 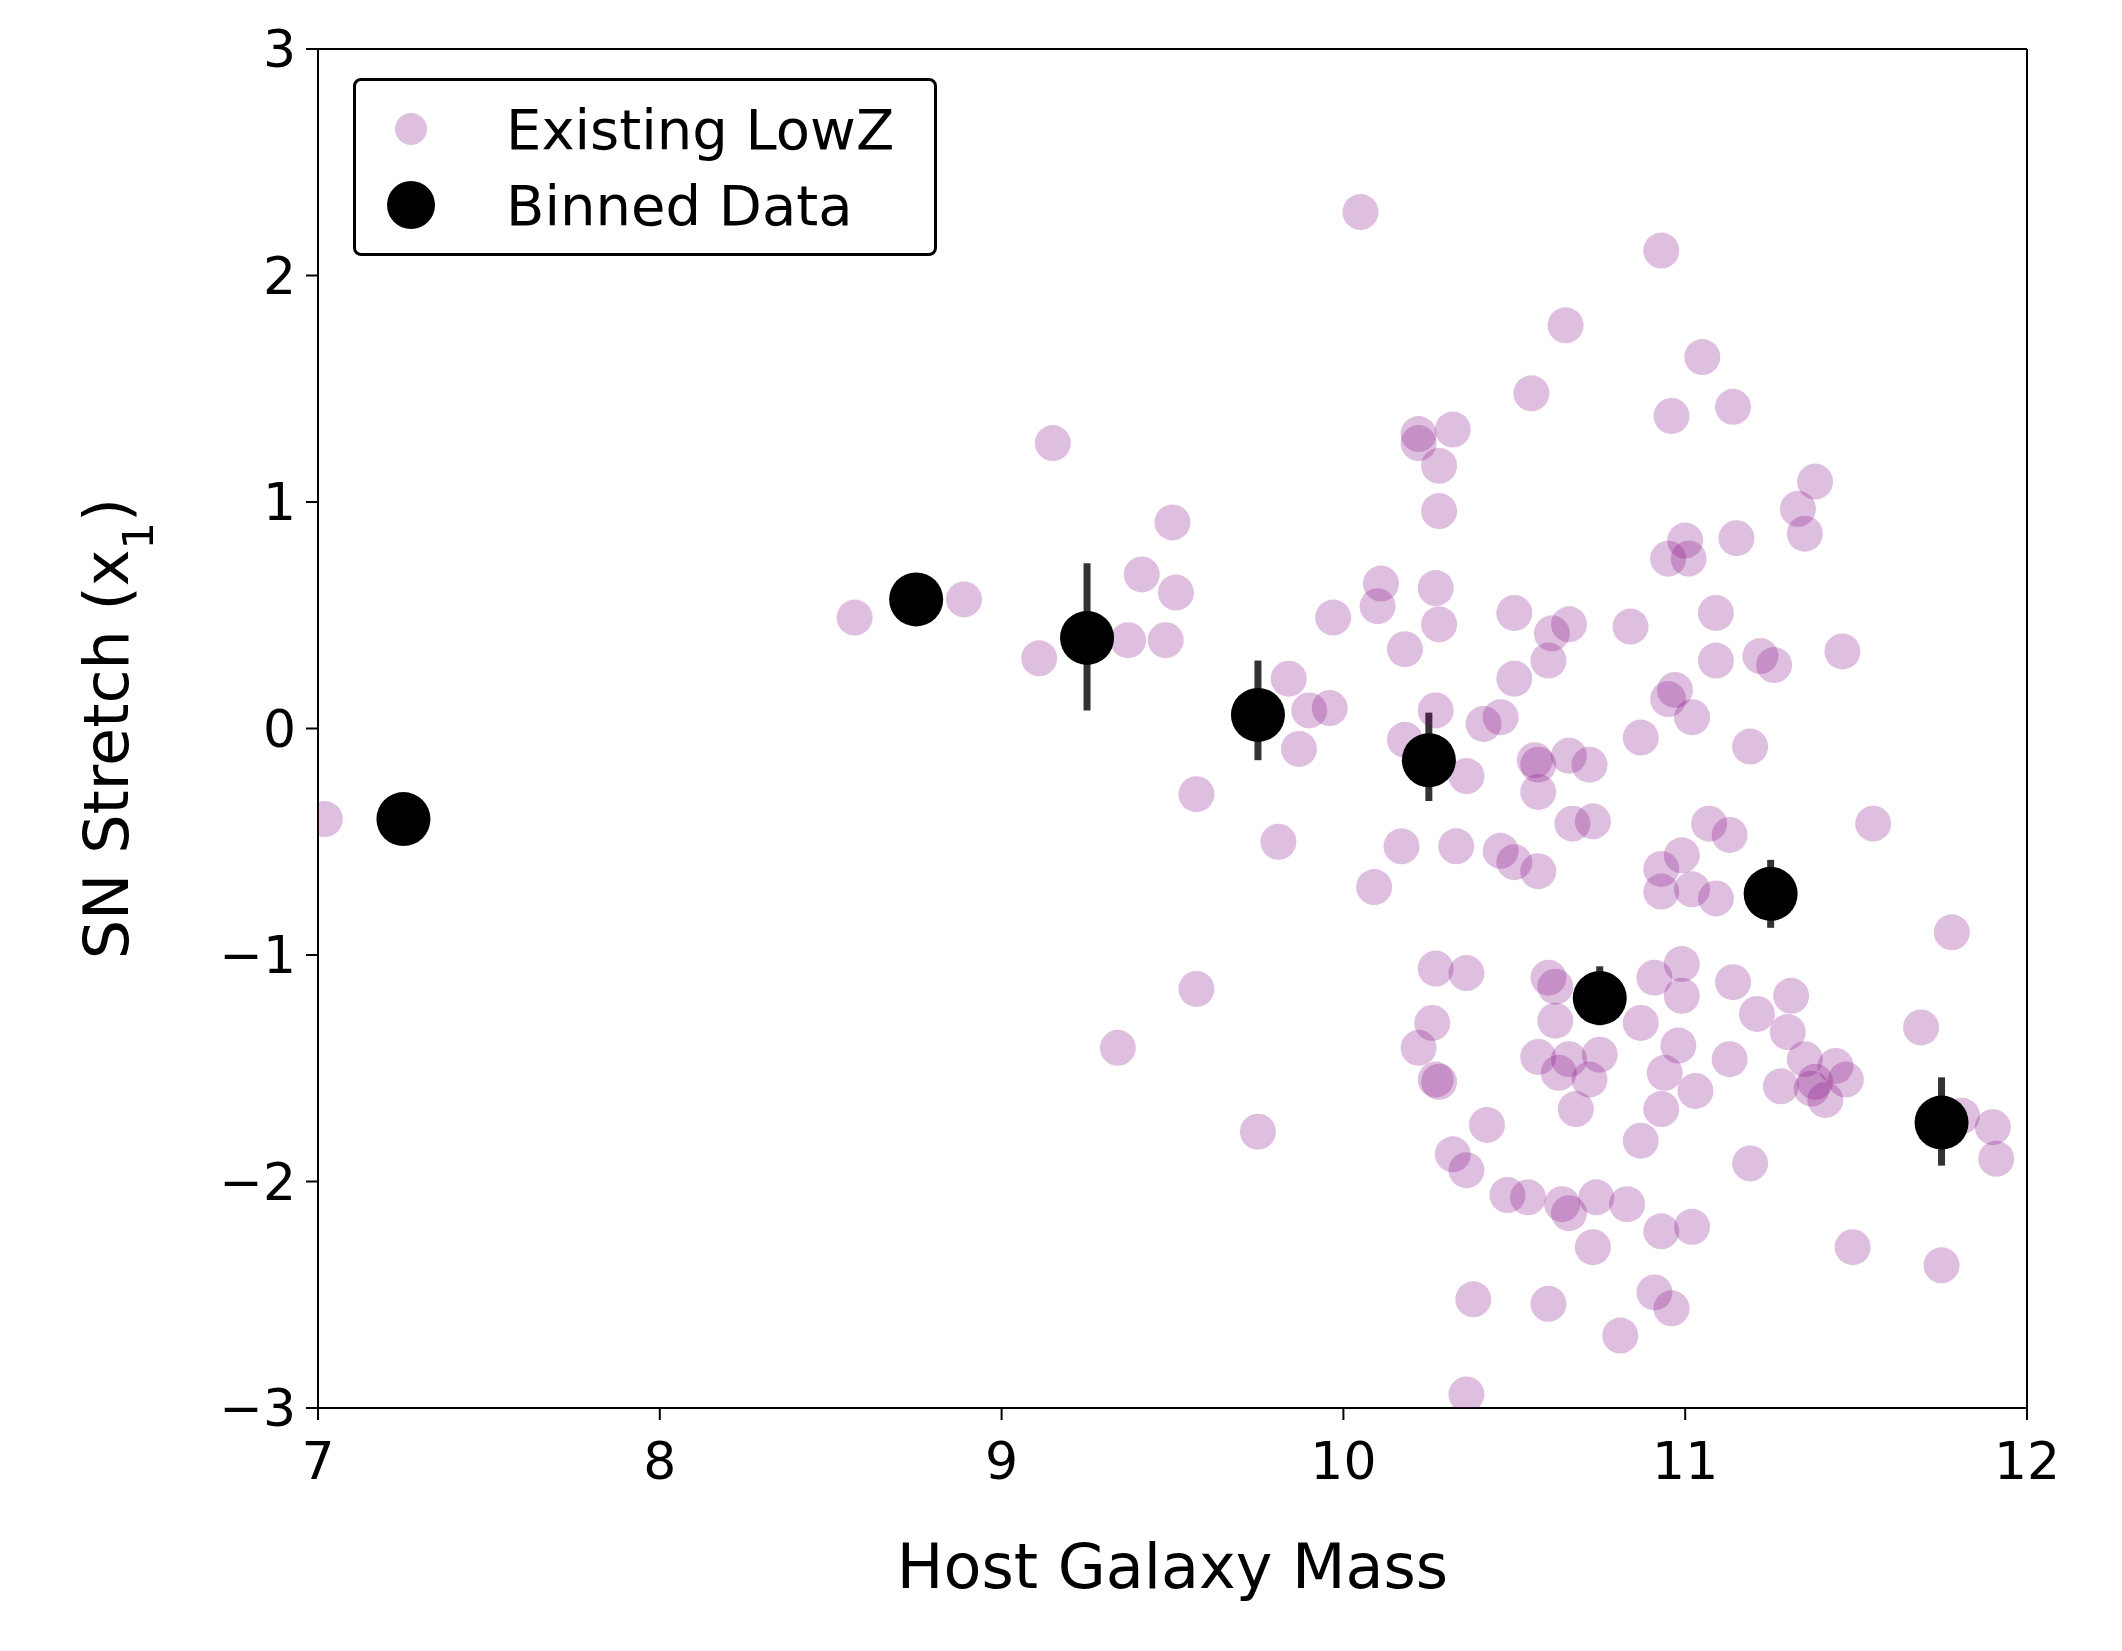 What do you see at coordinates (1685, 1460) in the screenshot?
I see `x-tick-label: 11` at bounding box center [1685, 1460].